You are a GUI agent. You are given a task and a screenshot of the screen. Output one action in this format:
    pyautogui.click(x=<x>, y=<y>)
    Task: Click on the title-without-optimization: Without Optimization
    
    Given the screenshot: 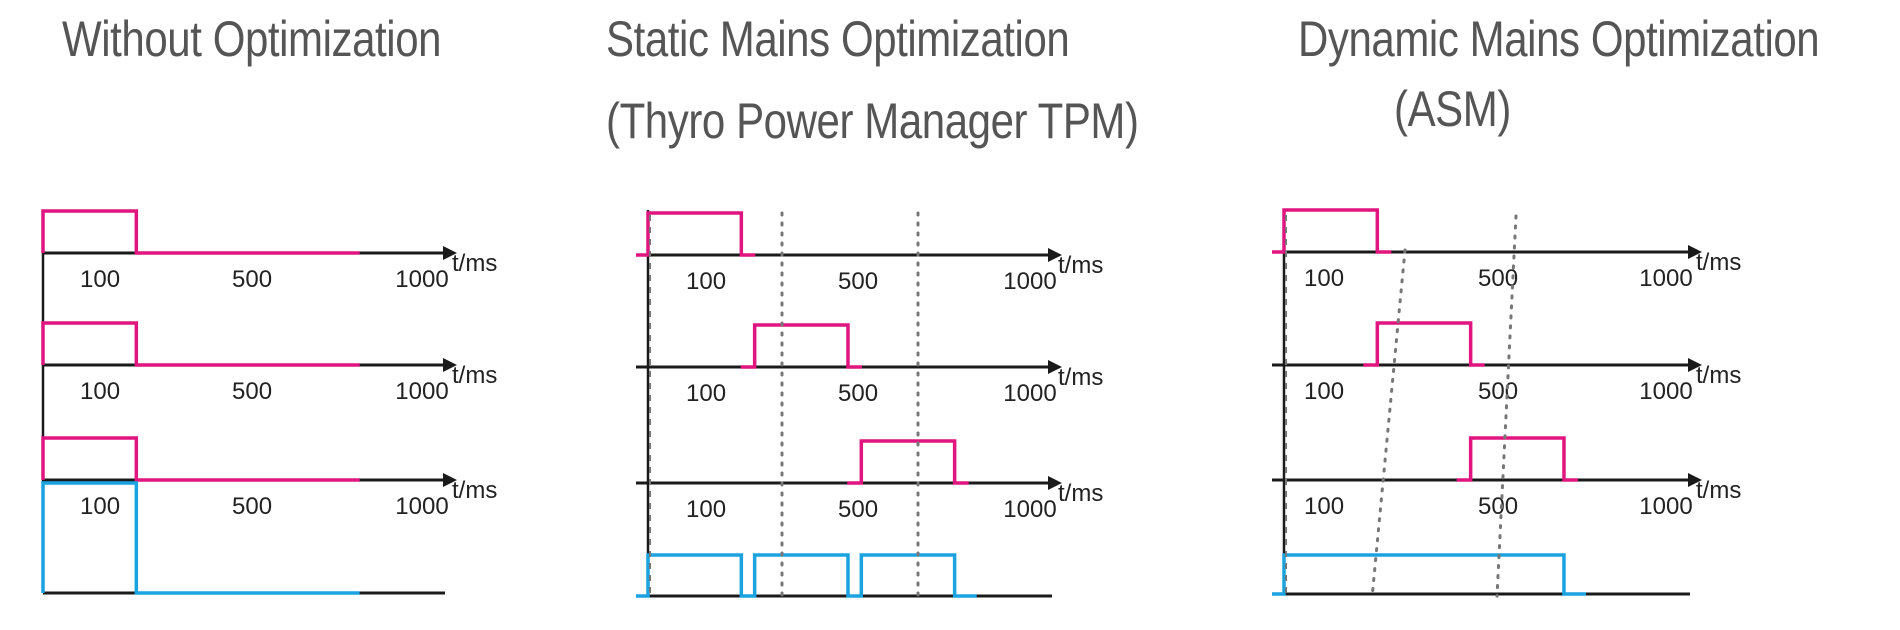 What is the action you would take?
    pyautogui.click(x=252, y=39)
    